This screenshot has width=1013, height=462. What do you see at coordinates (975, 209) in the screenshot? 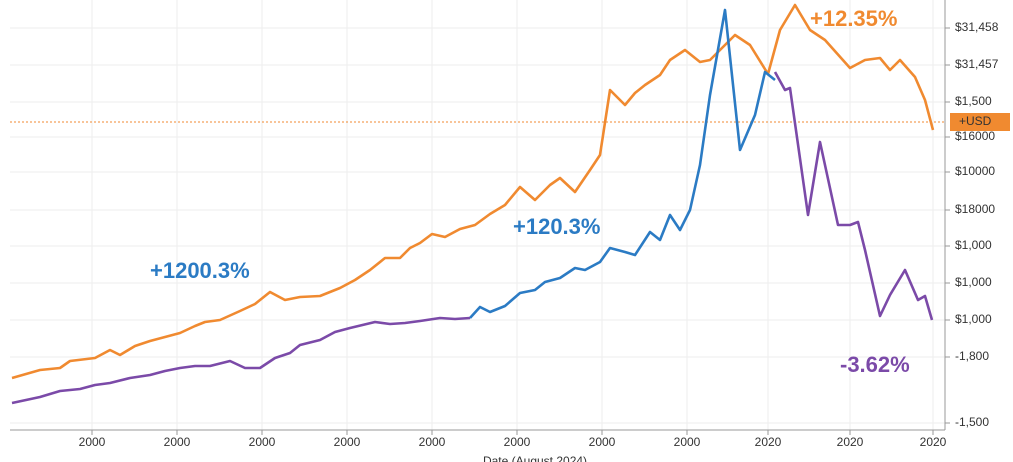
I see `y-tick-label: $18000` at bounding box center [975, 209].